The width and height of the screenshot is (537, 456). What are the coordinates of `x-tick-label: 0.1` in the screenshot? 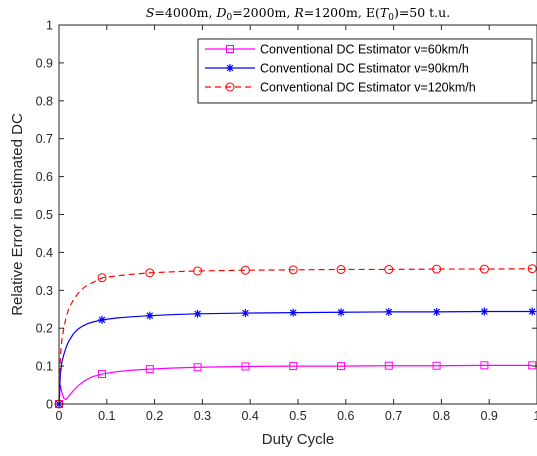 It's located at (106, 416).